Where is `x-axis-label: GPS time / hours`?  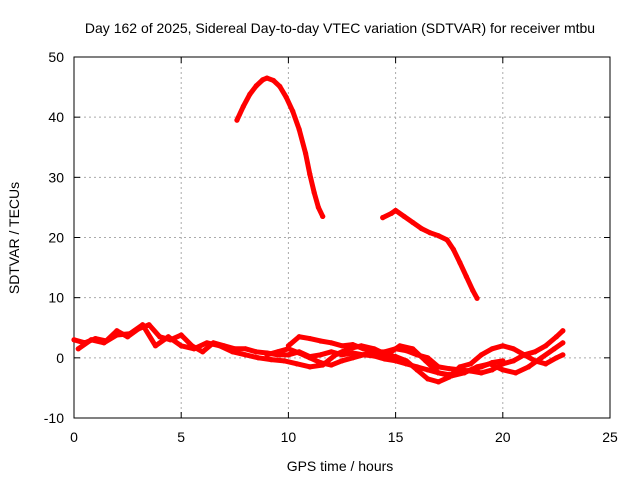
x-axis-label: GPS time / hours is located at coordinates (340, 466).